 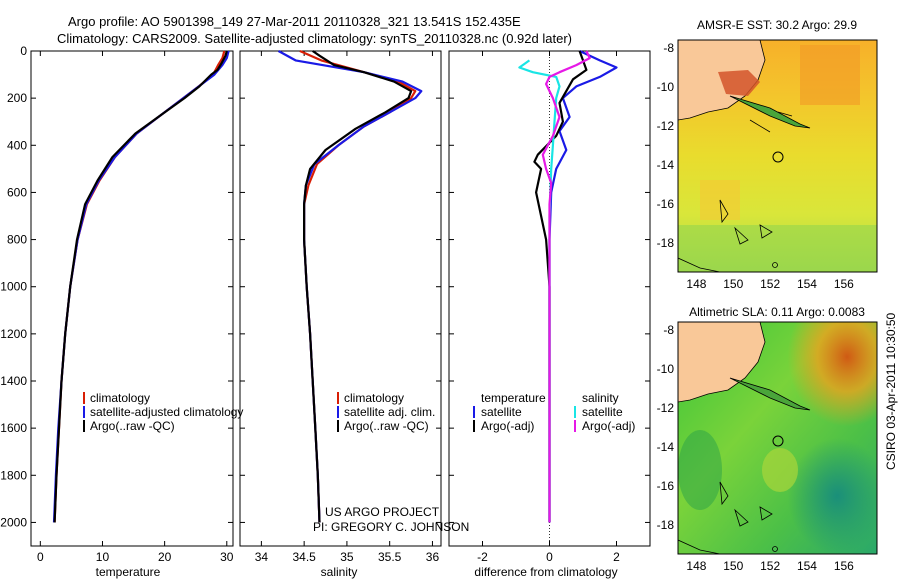 I want to click on sla-map-ytick-label: -14, so click(x=666, y=447).